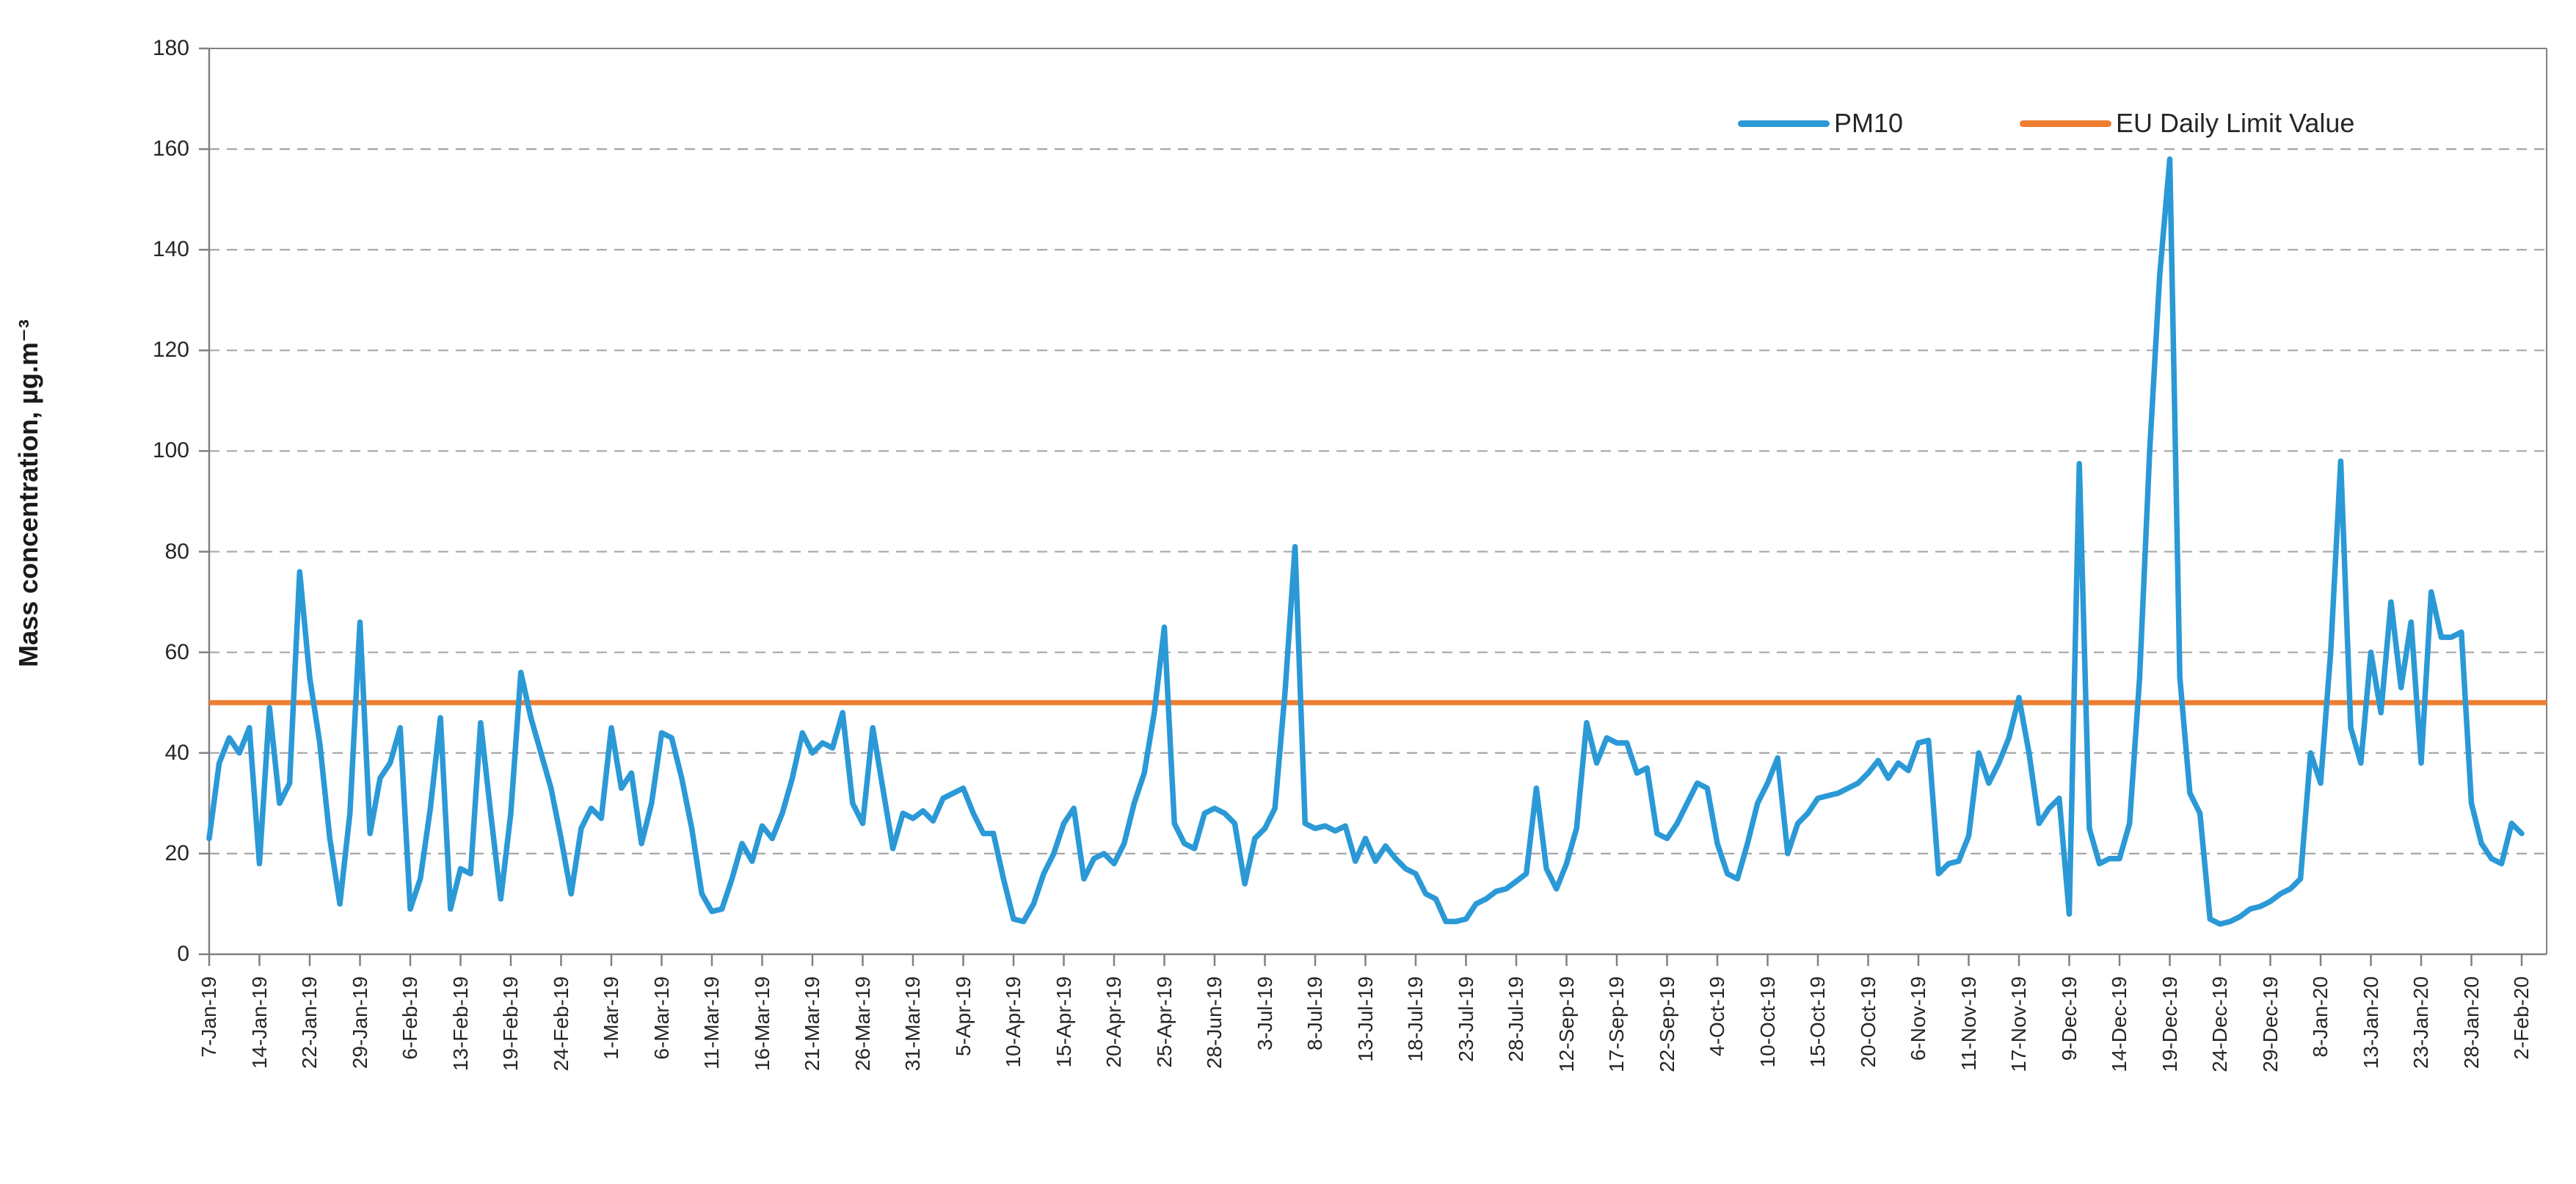 The image size is (2576, 1184). What do you see at coordinates (170, 48) in the screenshot?
I see `y-tick-label: 180` at bounding box center [170, 48].